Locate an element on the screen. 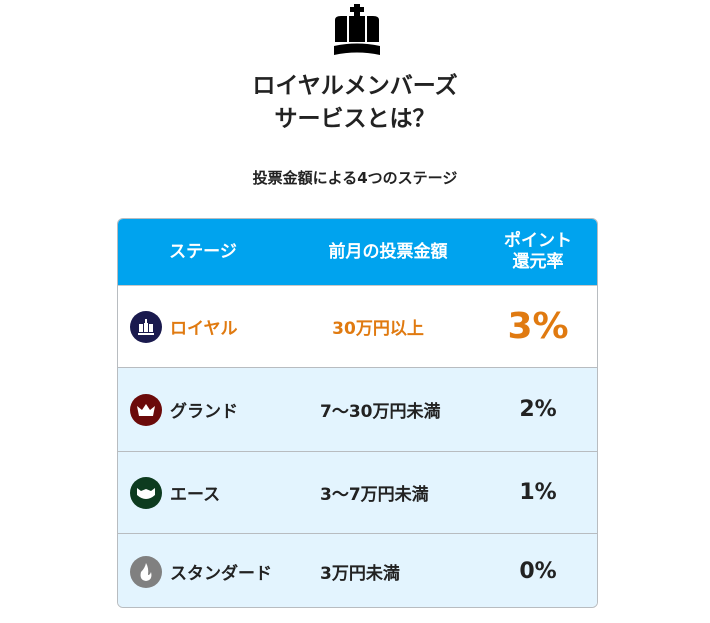  table-row: スタンダード 3万円未満 0% is located at coordinates (357, 570).